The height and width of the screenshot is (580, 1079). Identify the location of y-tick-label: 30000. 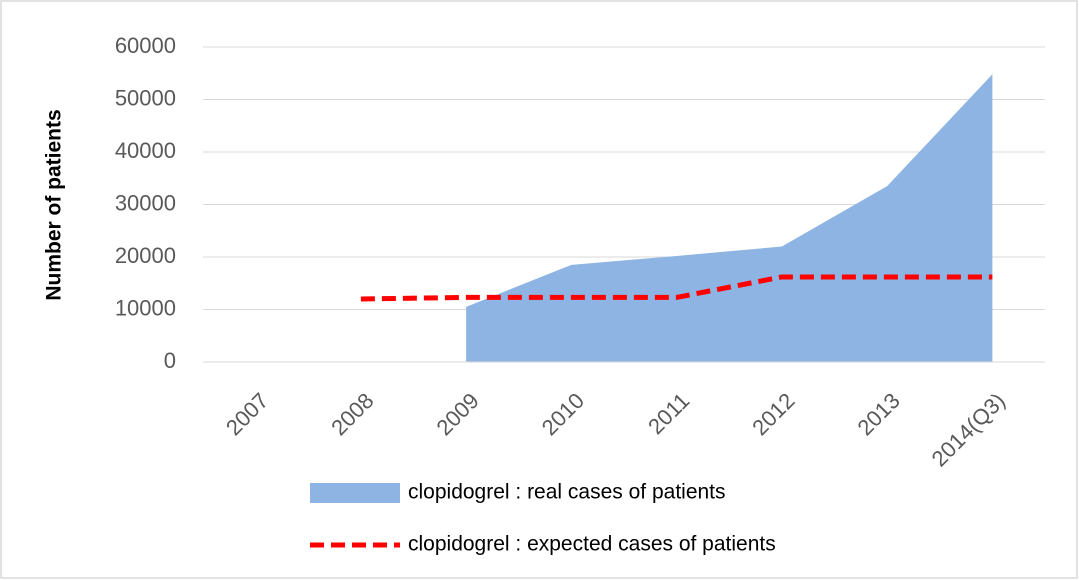
(145, 202).